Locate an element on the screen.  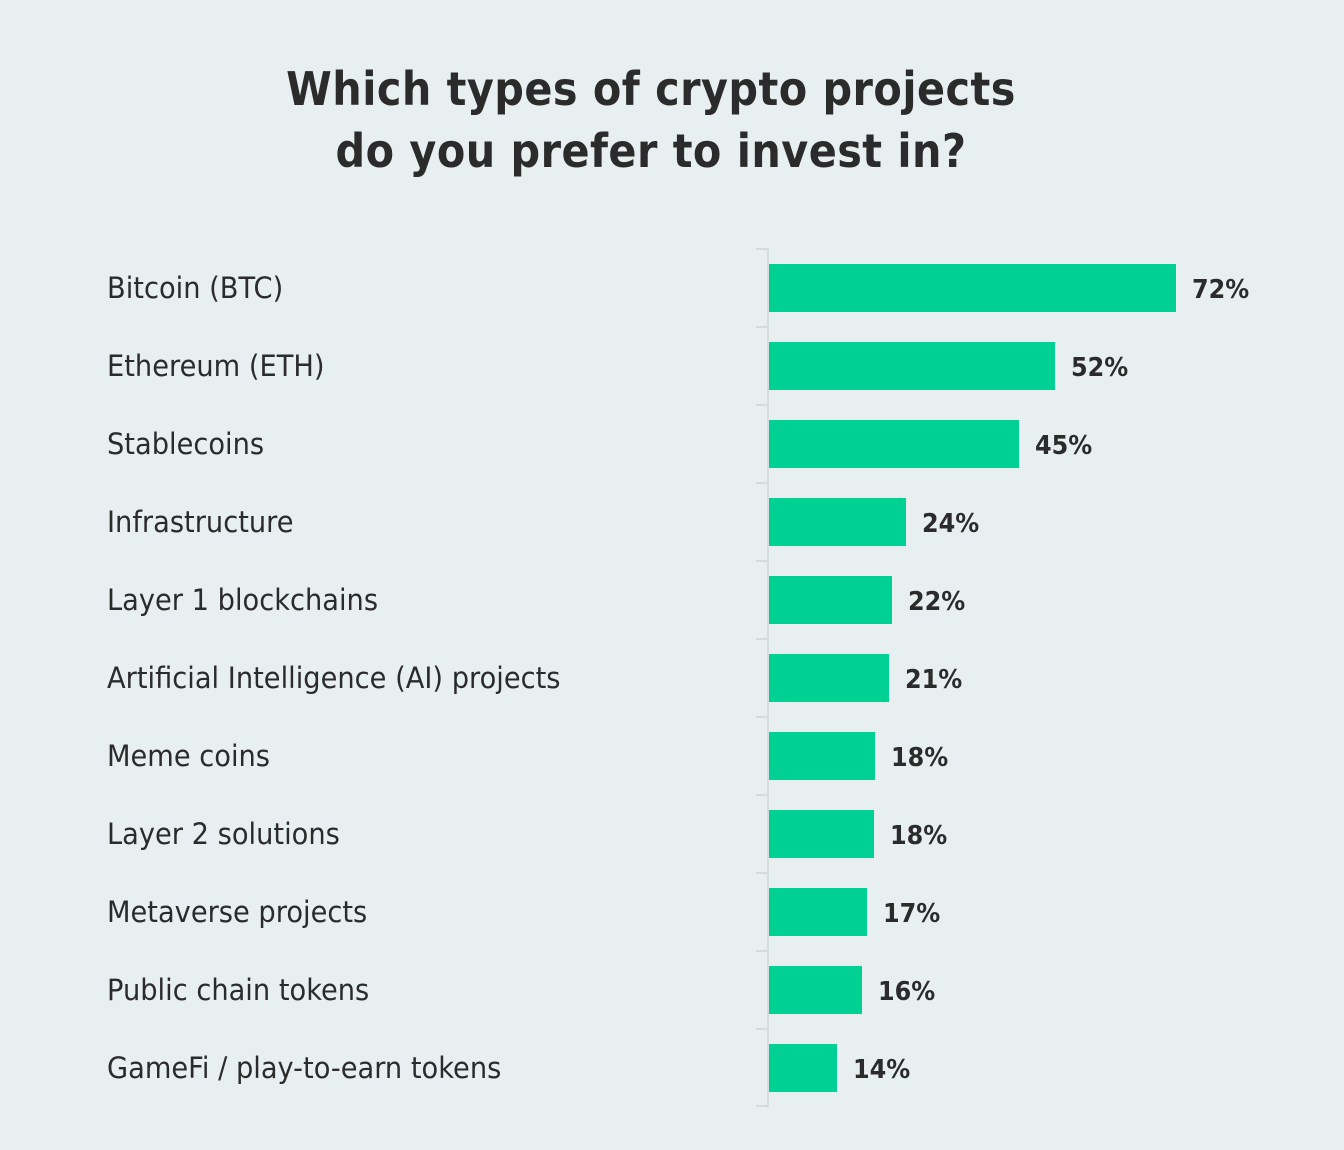
value-label: 24% is located at coordinates (951, 524).